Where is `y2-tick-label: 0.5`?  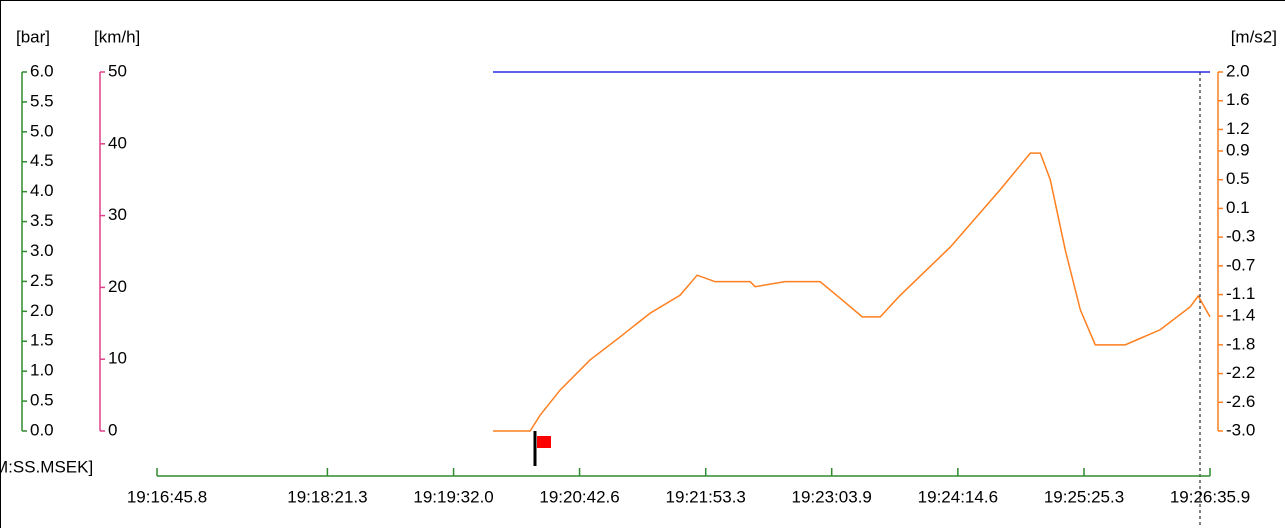
y2-tick-label: 0.5 is located at coordinates (1238, 178).